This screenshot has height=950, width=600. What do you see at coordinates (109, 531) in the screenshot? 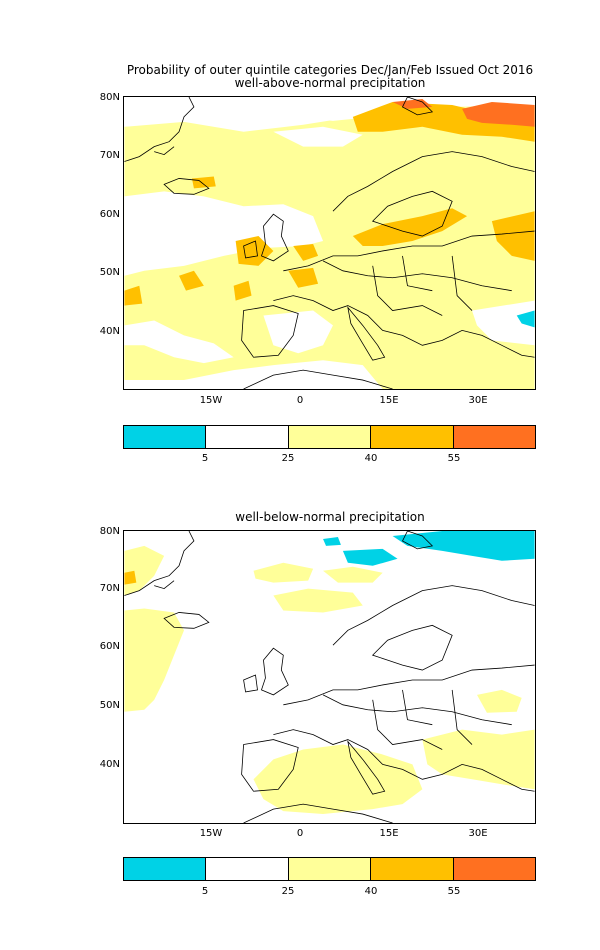
I see `panel-2-lat-label: 80N` at bounding box center [109, 531].